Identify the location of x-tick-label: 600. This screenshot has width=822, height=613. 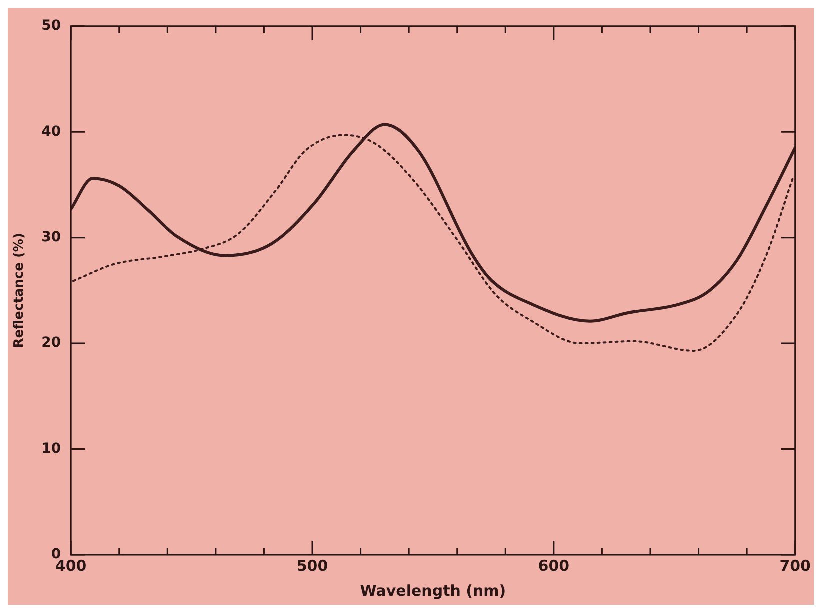
(554, 565).